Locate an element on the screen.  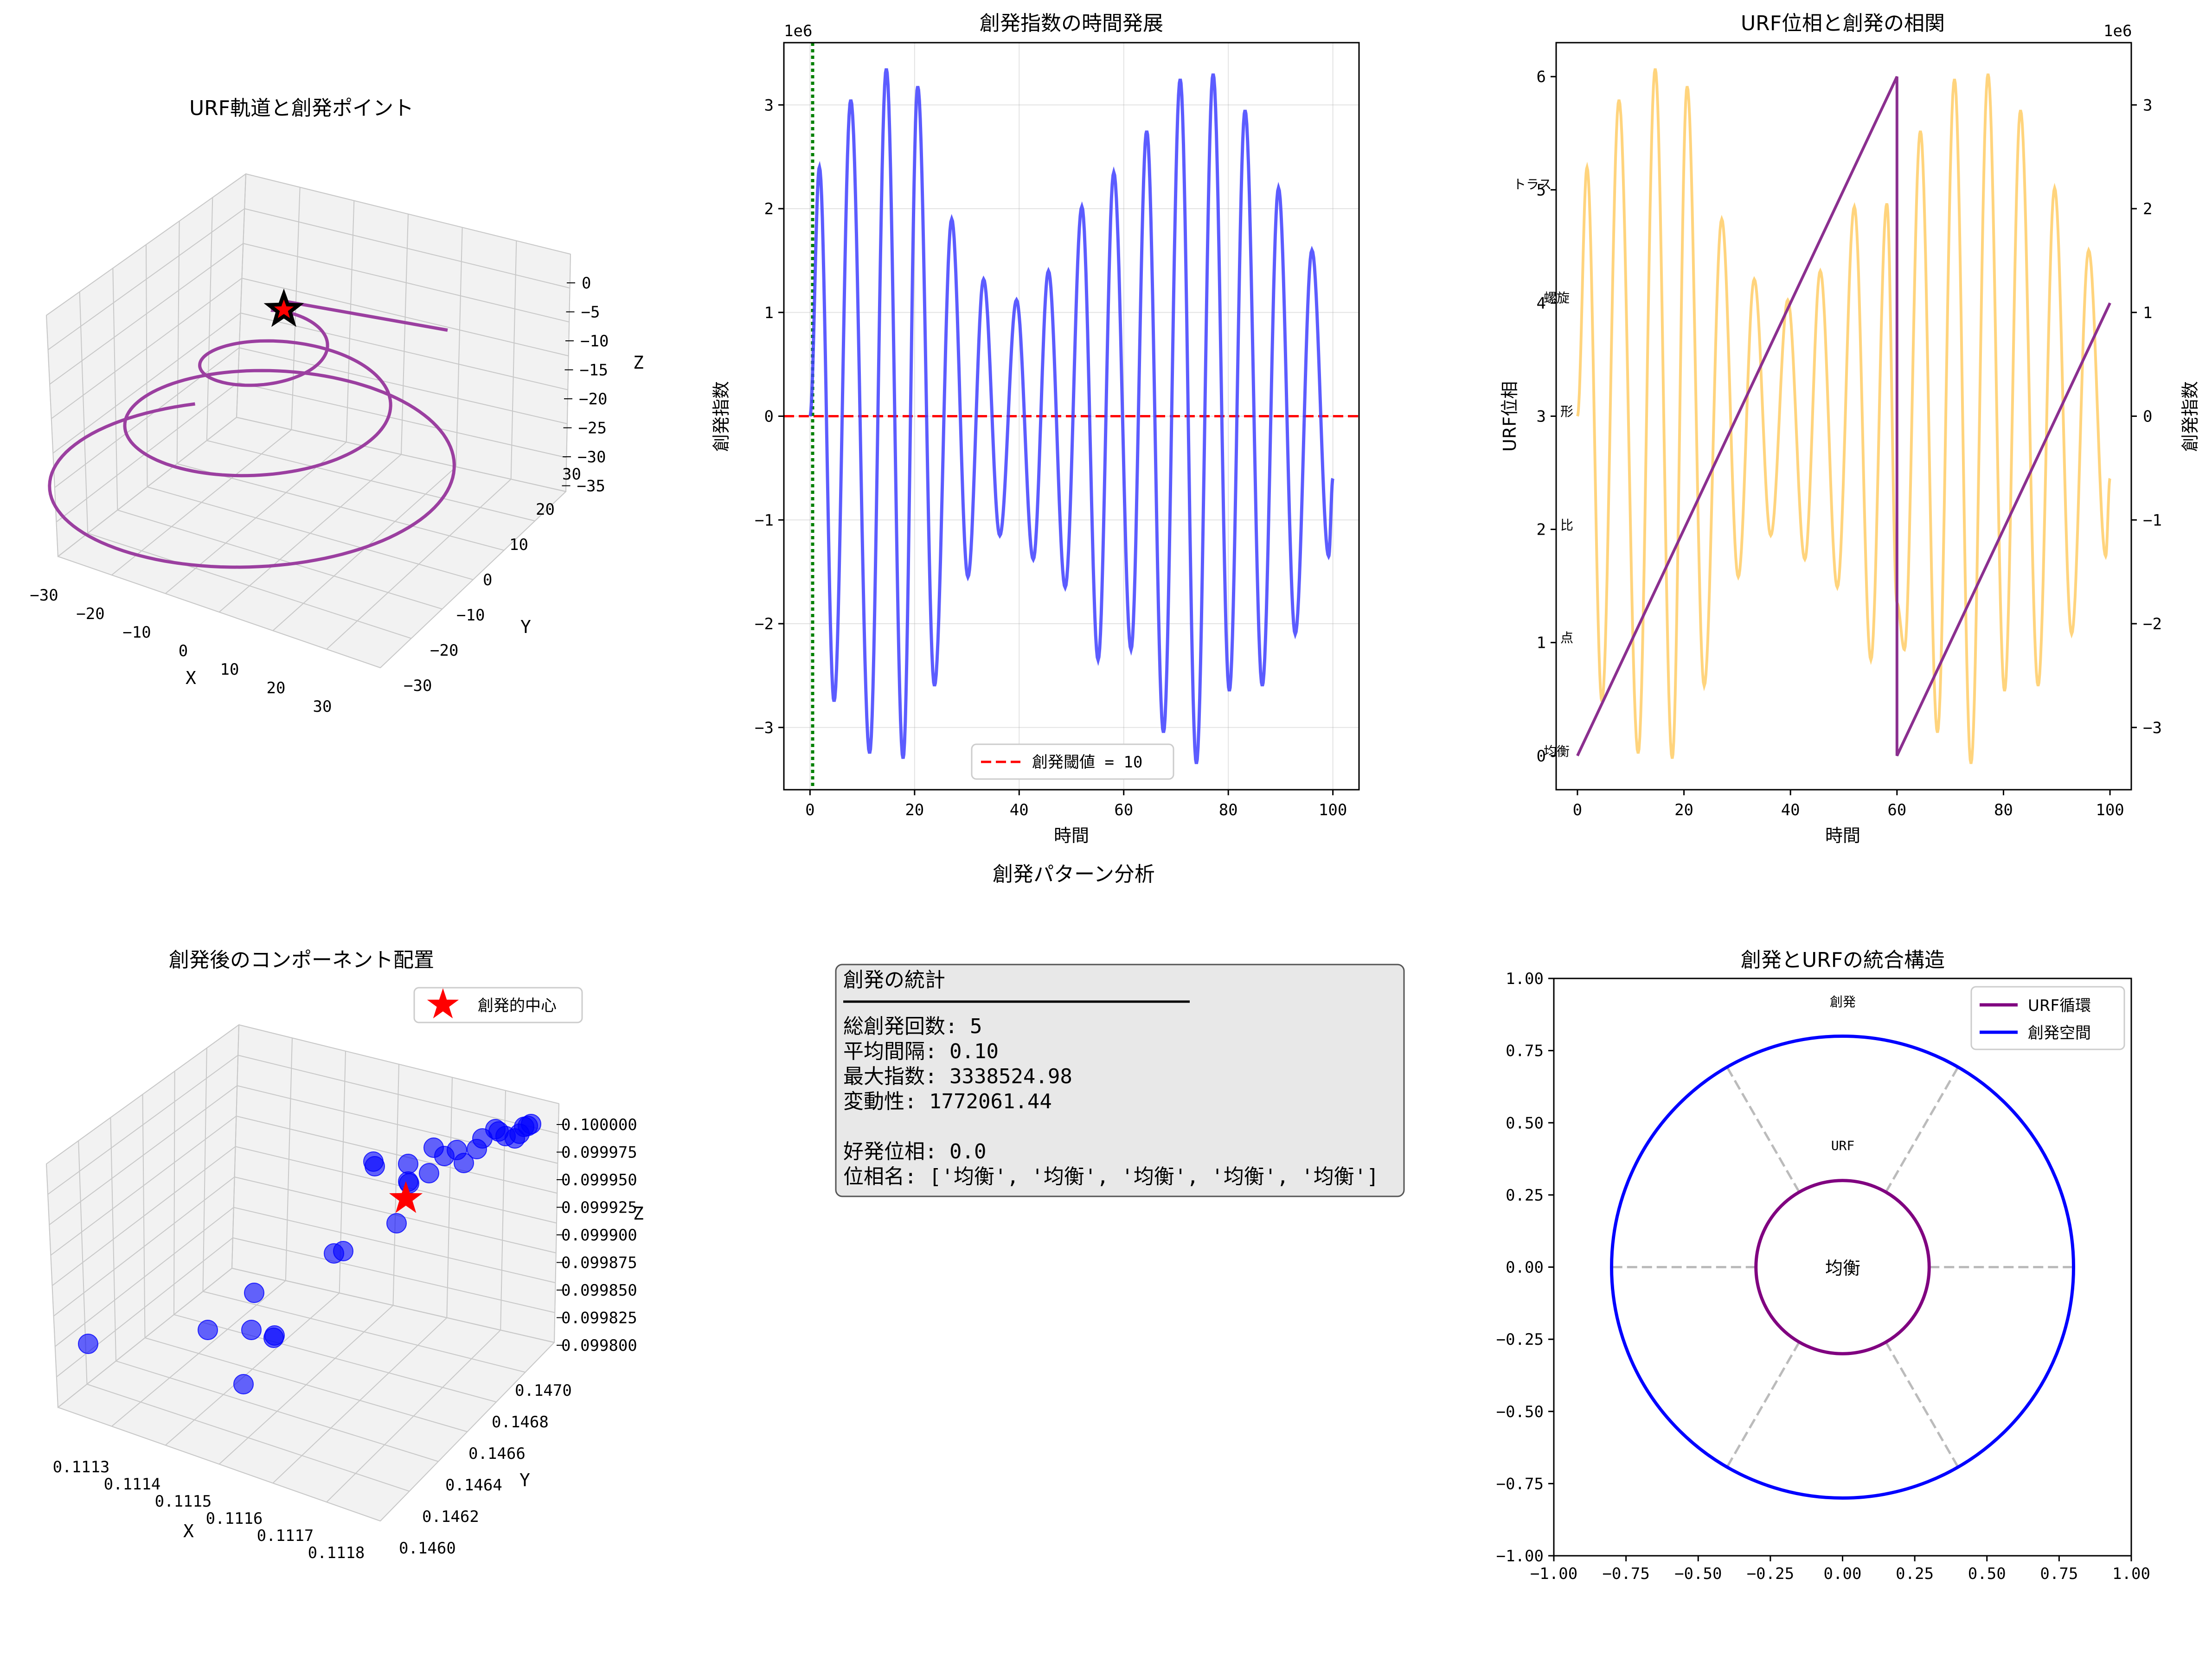
traj3d-xlabel: X is located at coordinates (191, 678).